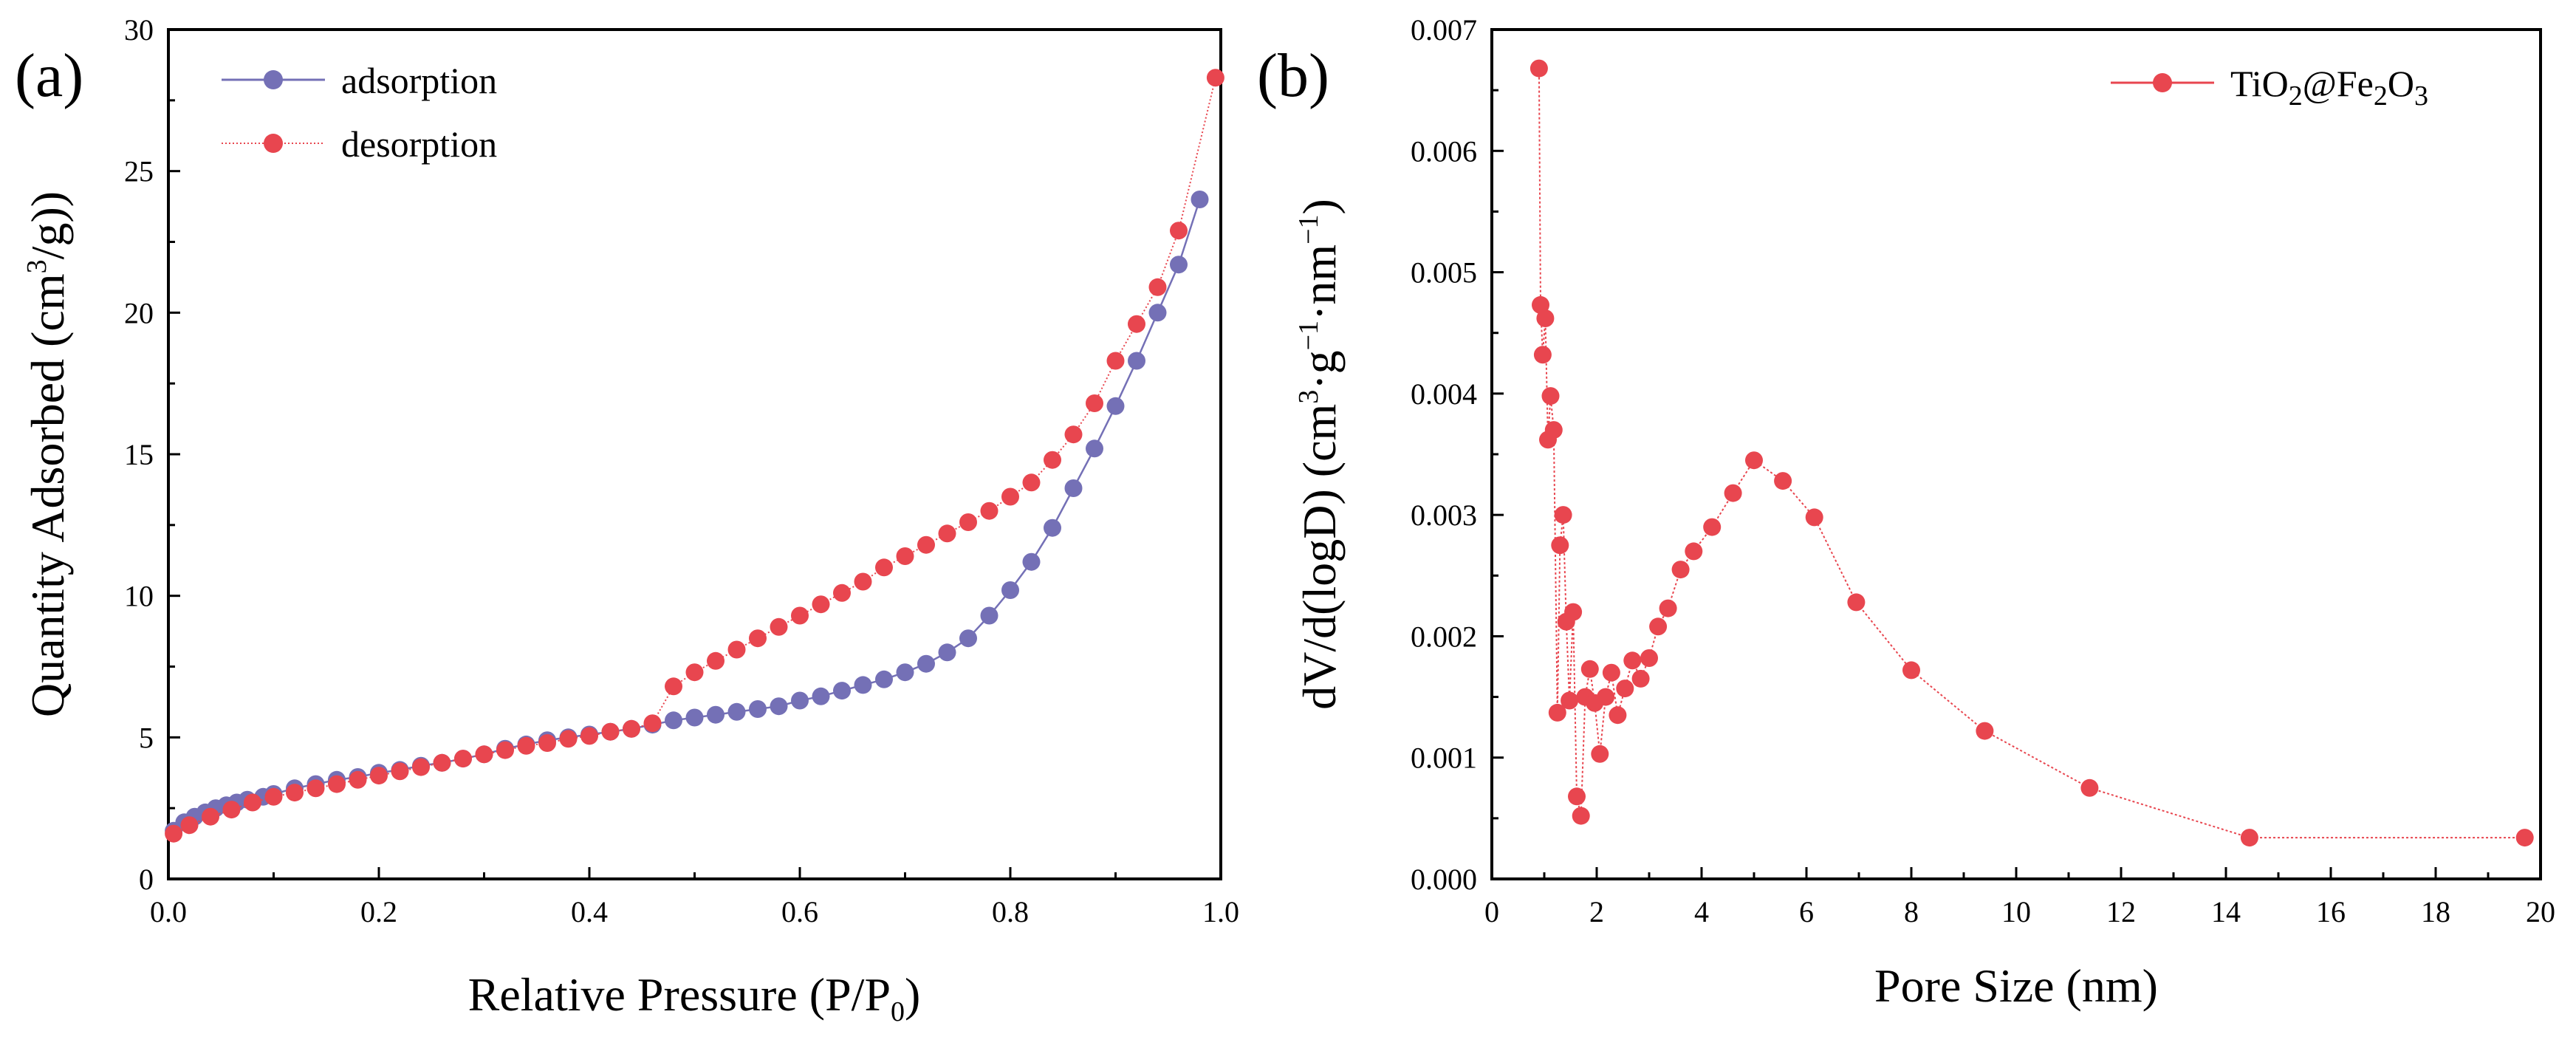 The image size is (2576, 1037). I want to click on panel-a-y-tick-label: 0, so click(146, 879).